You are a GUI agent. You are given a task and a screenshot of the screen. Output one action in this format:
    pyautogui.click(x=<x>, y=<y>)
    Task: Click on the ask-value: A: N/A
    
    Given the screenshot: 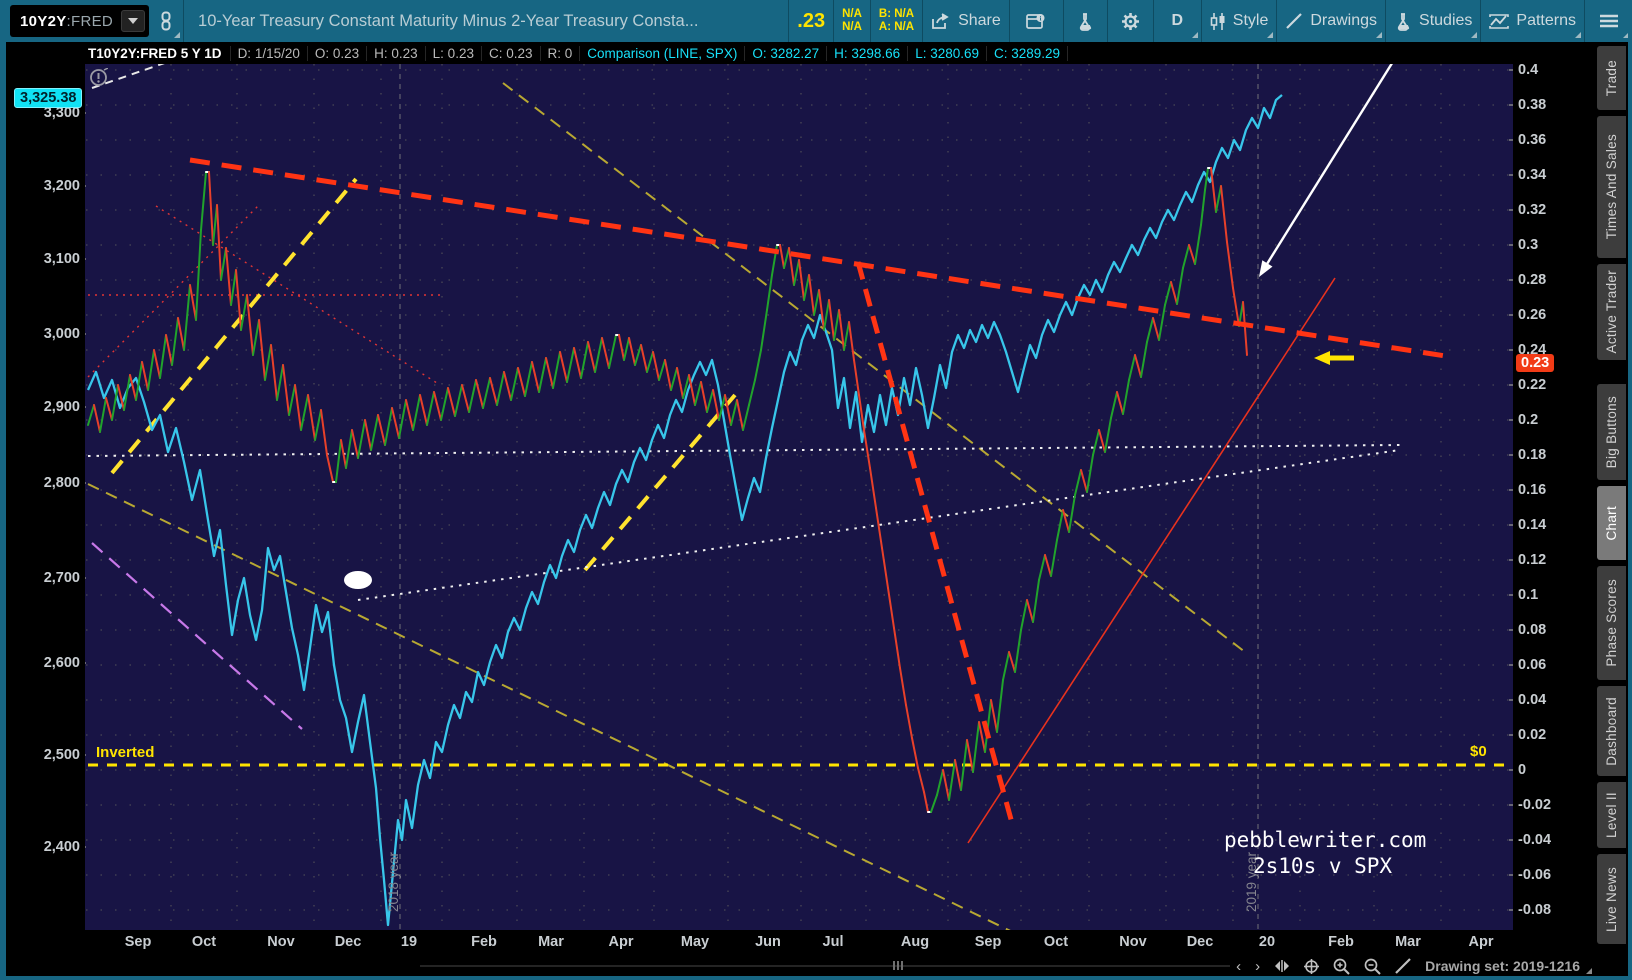 What is the action you would take?
    pyautogui.click(x=896, y=27)
    